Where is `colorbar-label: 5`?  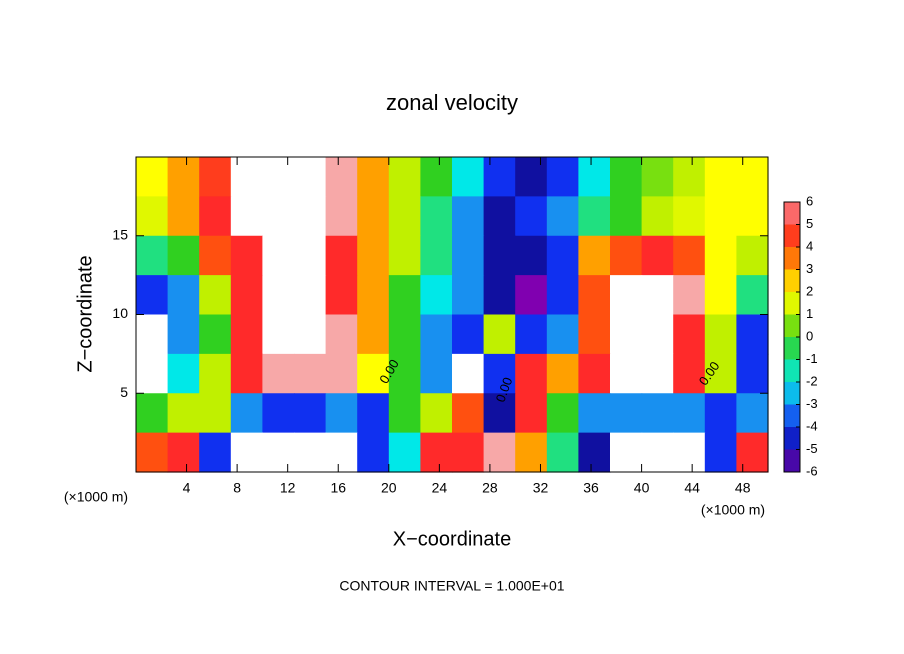 colorbar-label: 5 is located at coordinates (809, 223).